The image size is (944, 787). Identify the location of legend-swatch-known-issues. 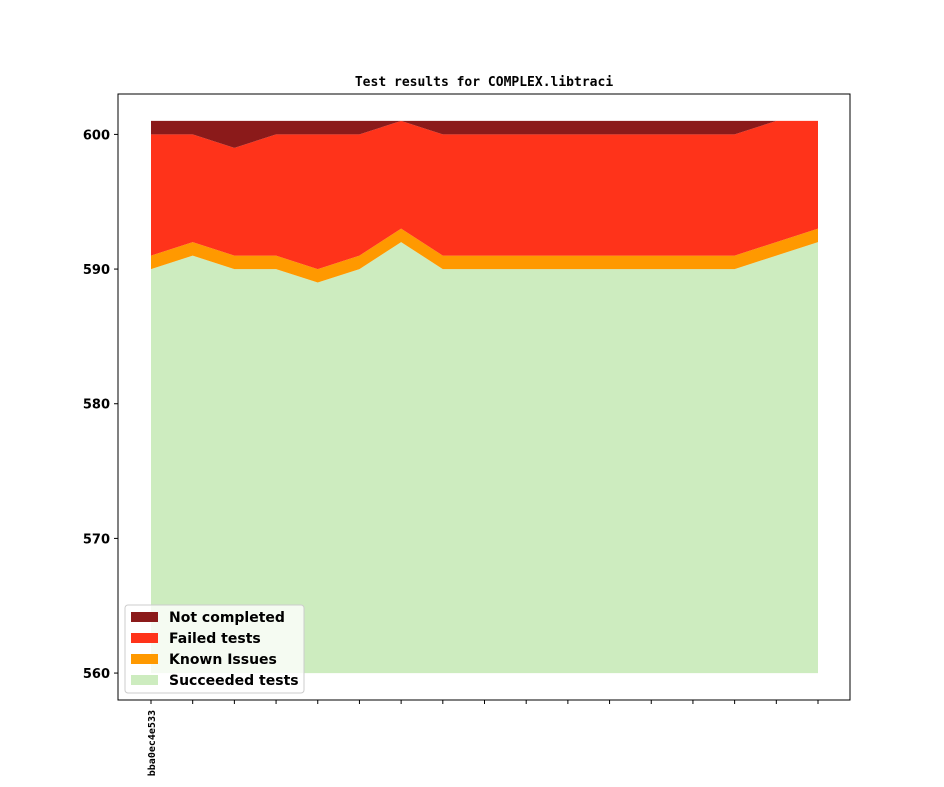
(144, 659).